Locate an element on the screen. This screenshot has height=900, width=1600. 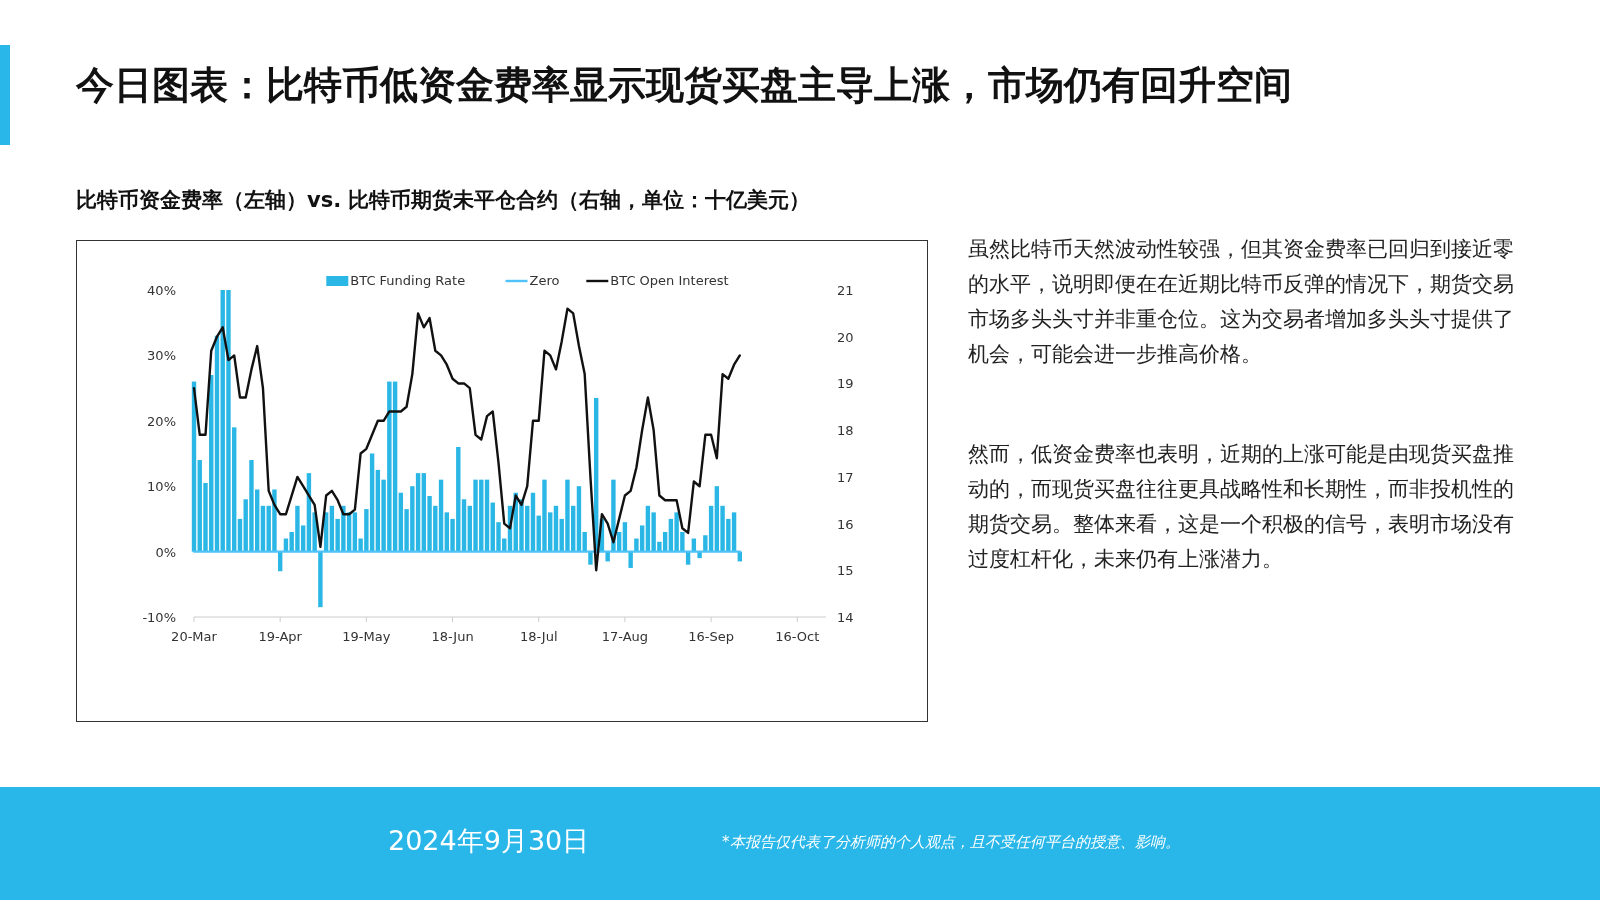
chart-title: 今日图表：比特币低资金费率显示现货买盘主导上涨，市场仍有回升空间 is located at coordinates (684, 85).